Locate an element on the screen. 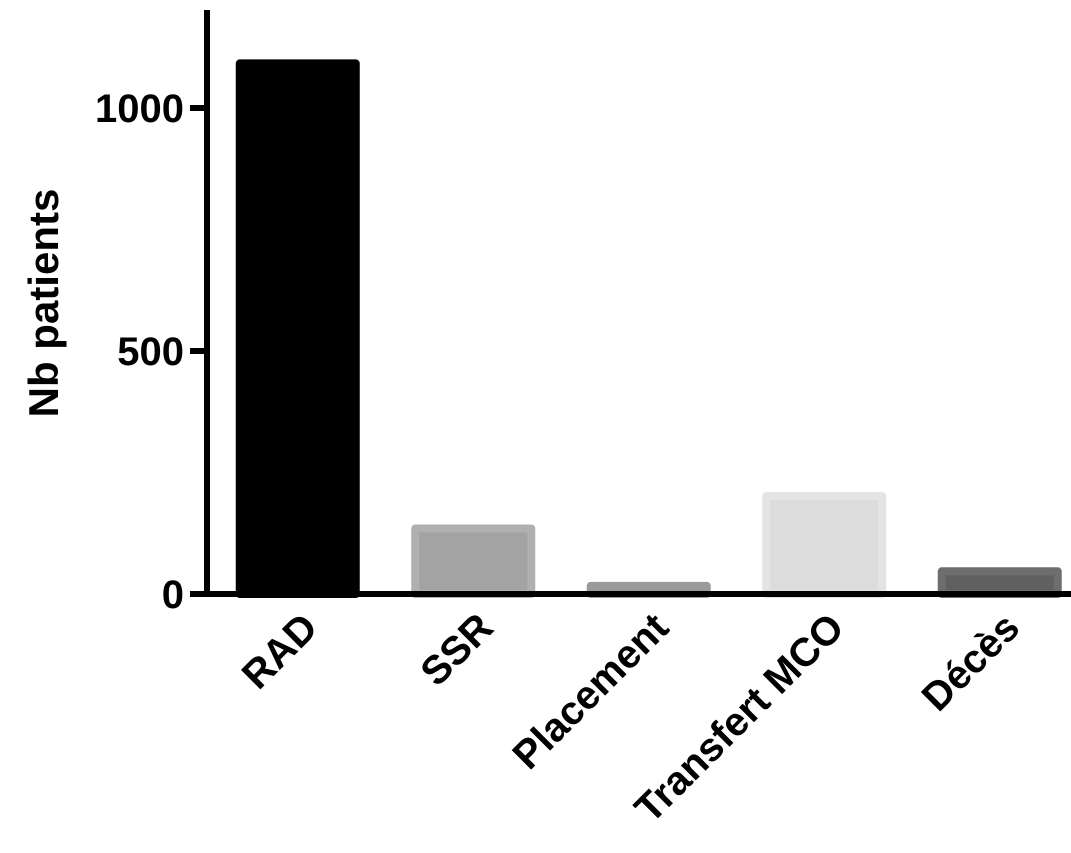 The width and height of the screenshot is (1071, 853). bar-d-c-s is located at coordinates (999, 583).